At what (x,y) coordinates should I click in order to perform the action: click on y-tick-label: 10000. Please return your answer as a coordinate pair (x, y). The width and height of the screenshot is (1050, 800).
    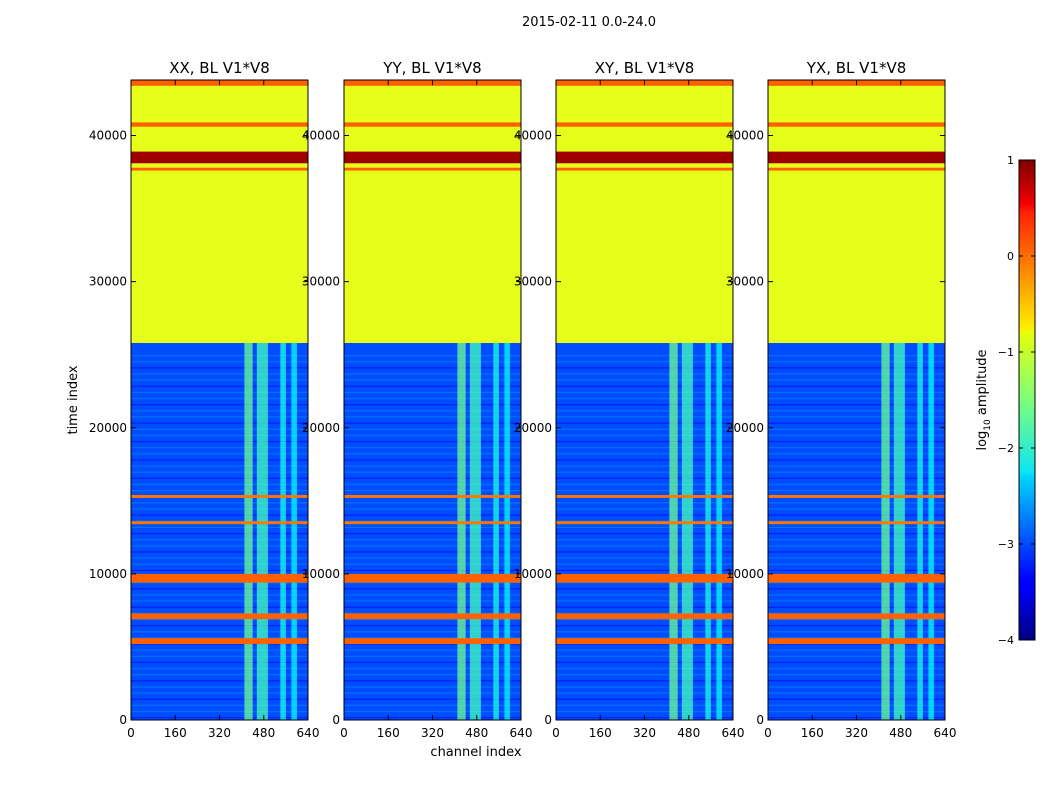
    Looking at the image, I should click on (108, 574).